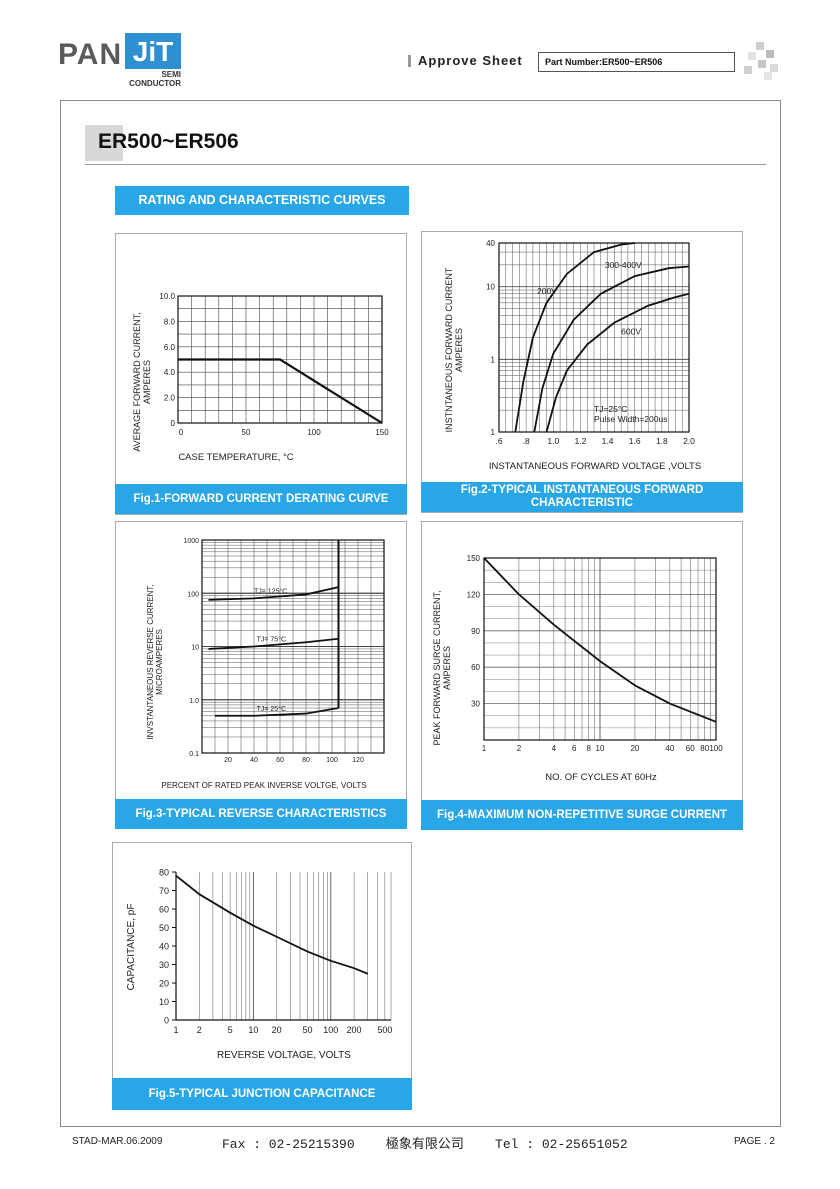 The image size is (840, 1189). Describe the element at coordinates (167, 296) in the screenshot. I see `fig1-y-tick: 10.0` at that location.